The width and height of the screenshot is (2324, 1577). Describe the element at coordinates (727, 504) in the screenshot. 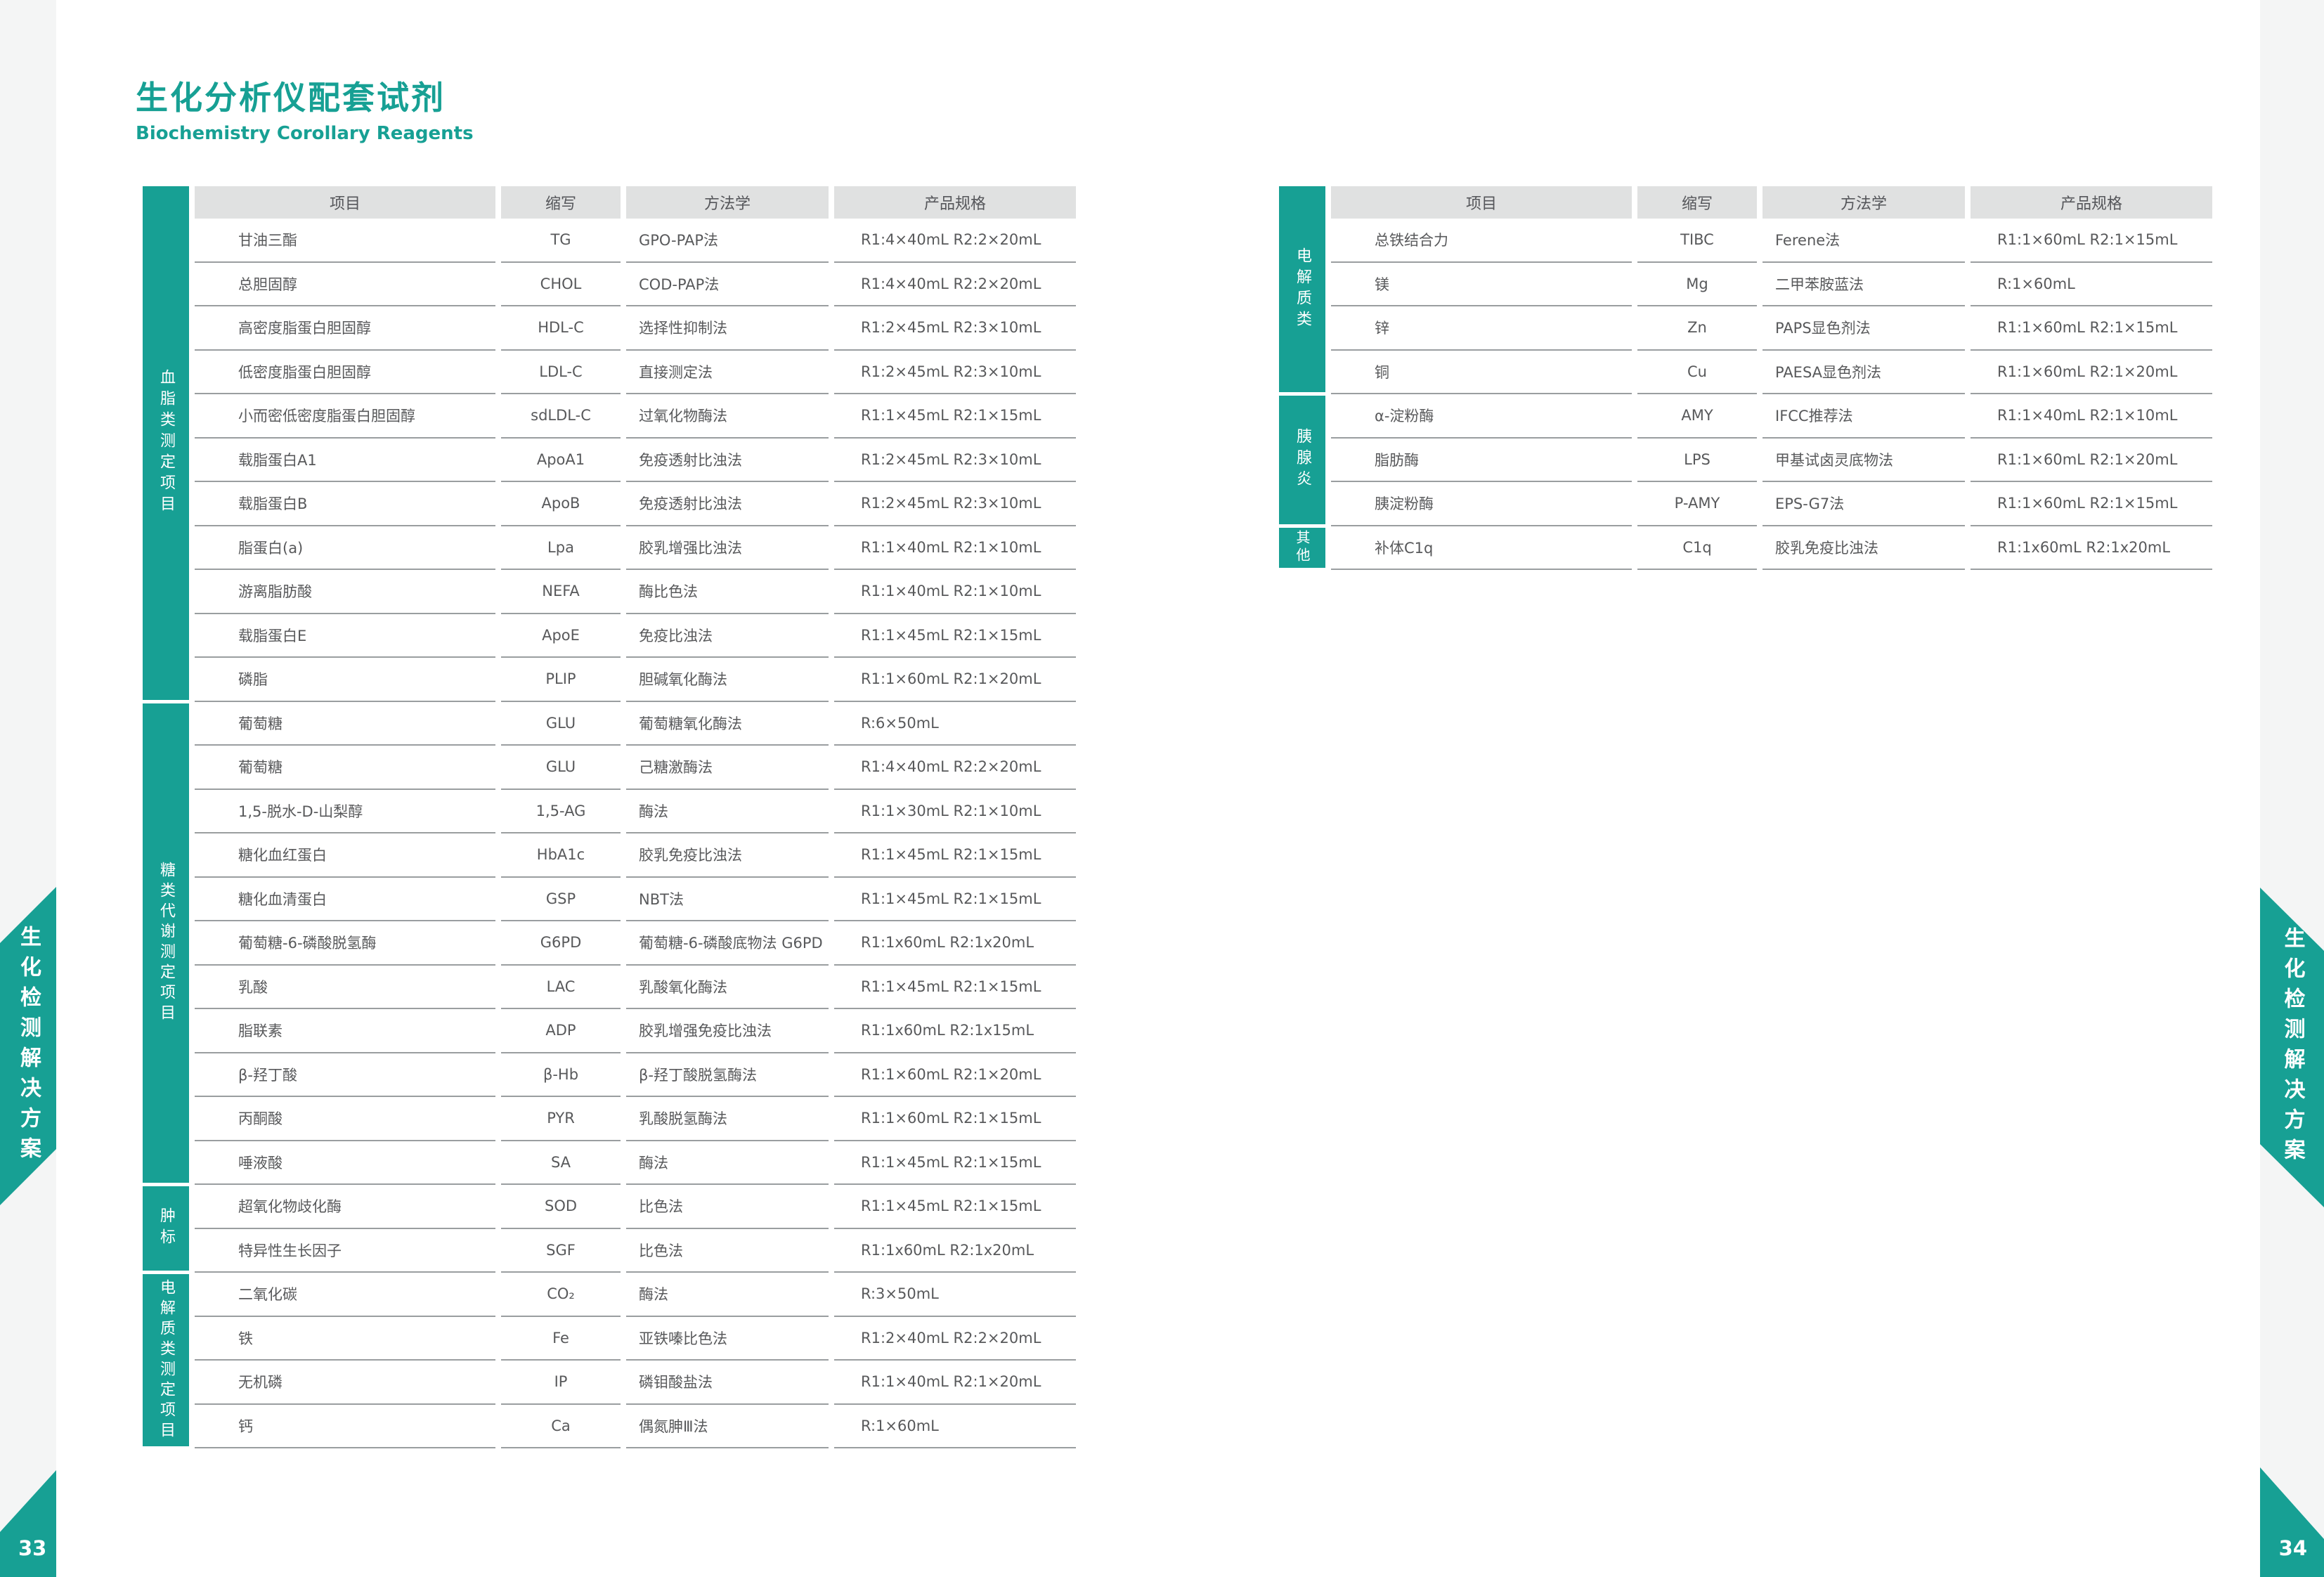

I see `cell-methodology: 免疫透射比浊法` at that location.